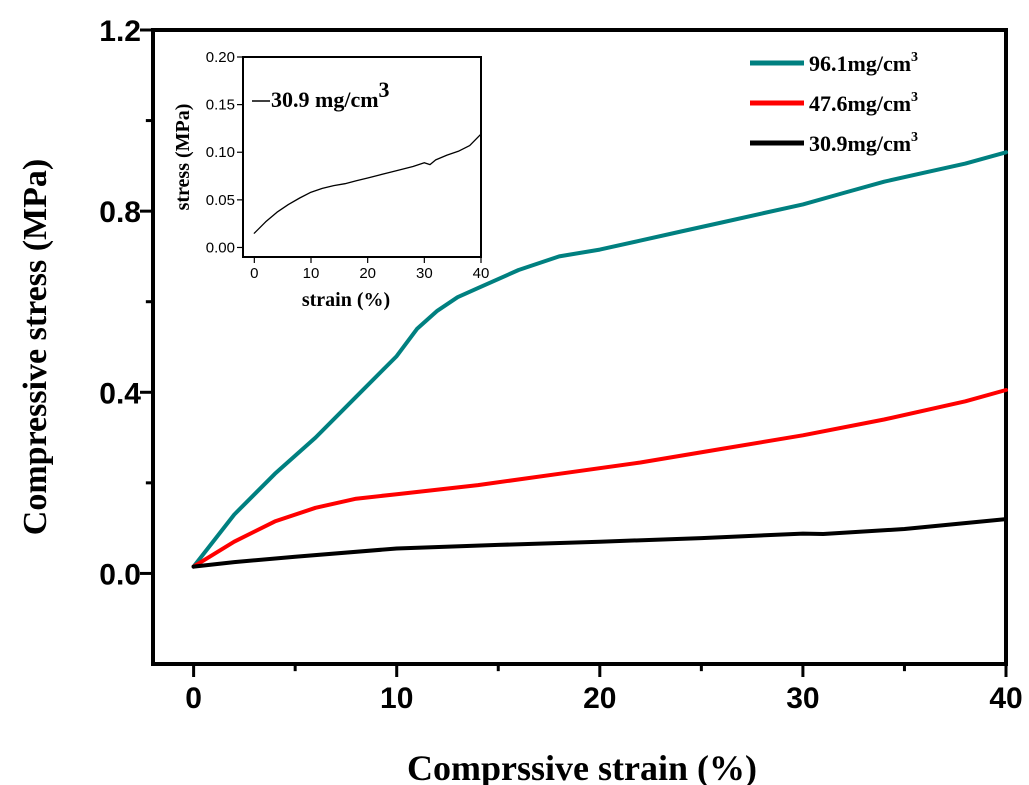  What do you see at coordinates (346, 300) in the screenshot?
I see `inset-x-axis-label: strain (%)` at bounding box center [346, 300].